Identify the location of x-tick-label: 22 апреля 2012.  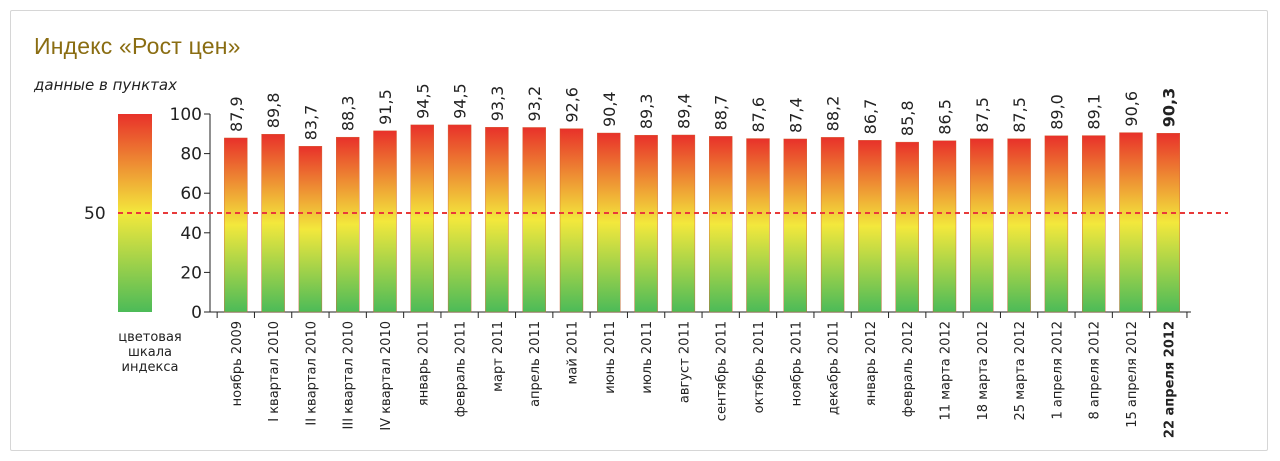
(1169, 379).